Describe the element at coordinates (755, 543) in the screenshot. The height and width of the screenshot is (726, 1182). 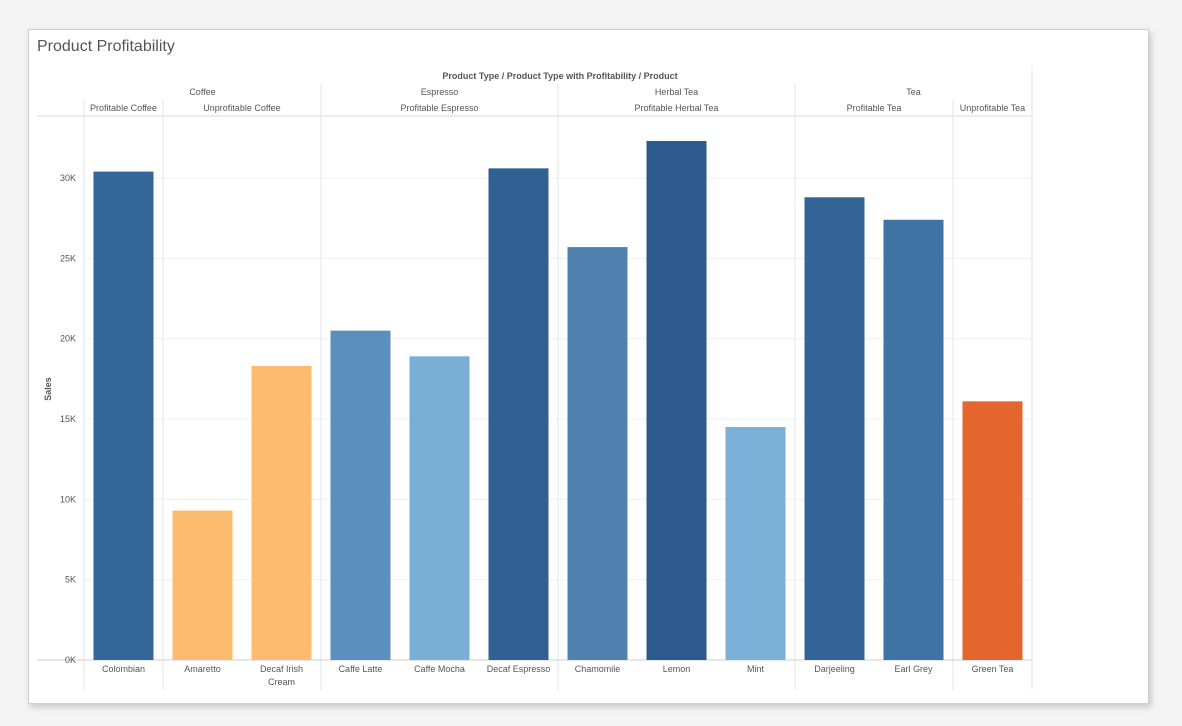
I see `bar-mint` at that location.